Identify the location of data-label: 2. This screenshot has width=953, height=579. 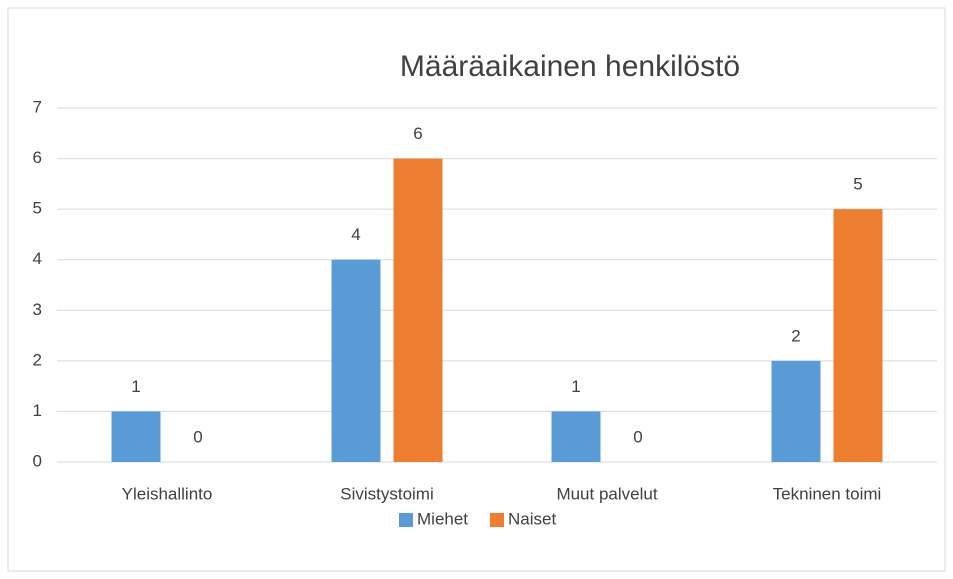
(795, 335).